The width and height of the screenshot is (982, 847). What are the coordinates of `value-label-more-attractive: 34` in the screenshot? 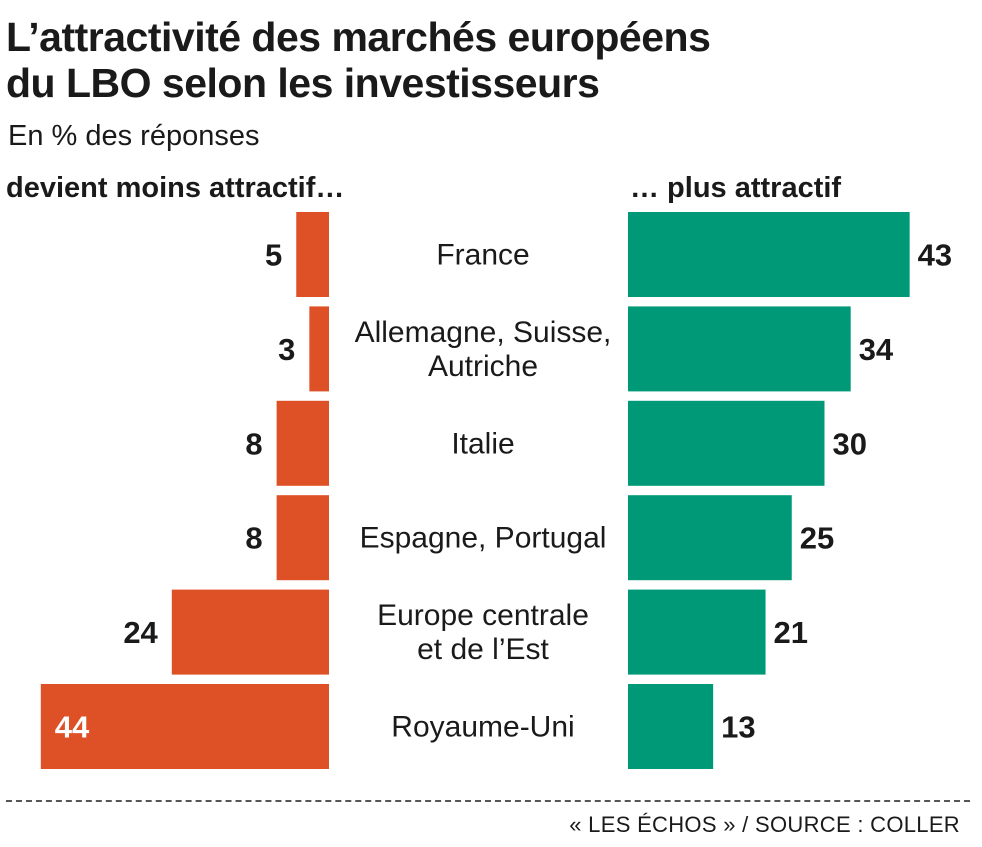 It's located at (876, 349).